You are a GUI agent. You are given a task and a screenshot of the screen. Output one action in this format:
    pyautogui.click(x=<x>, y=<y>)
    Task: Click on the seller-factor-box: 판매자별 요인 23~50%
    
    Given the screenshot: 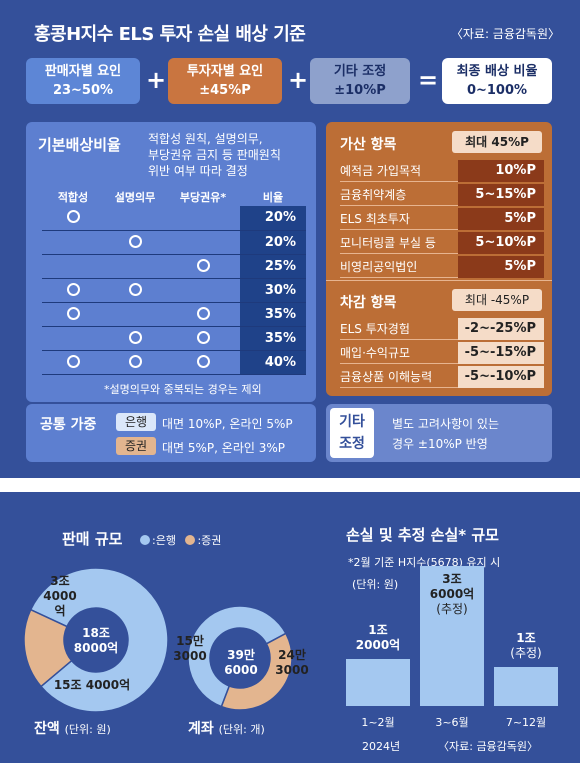 What is the action you would take?
    pyautogui.click(x=83, y=81)
    